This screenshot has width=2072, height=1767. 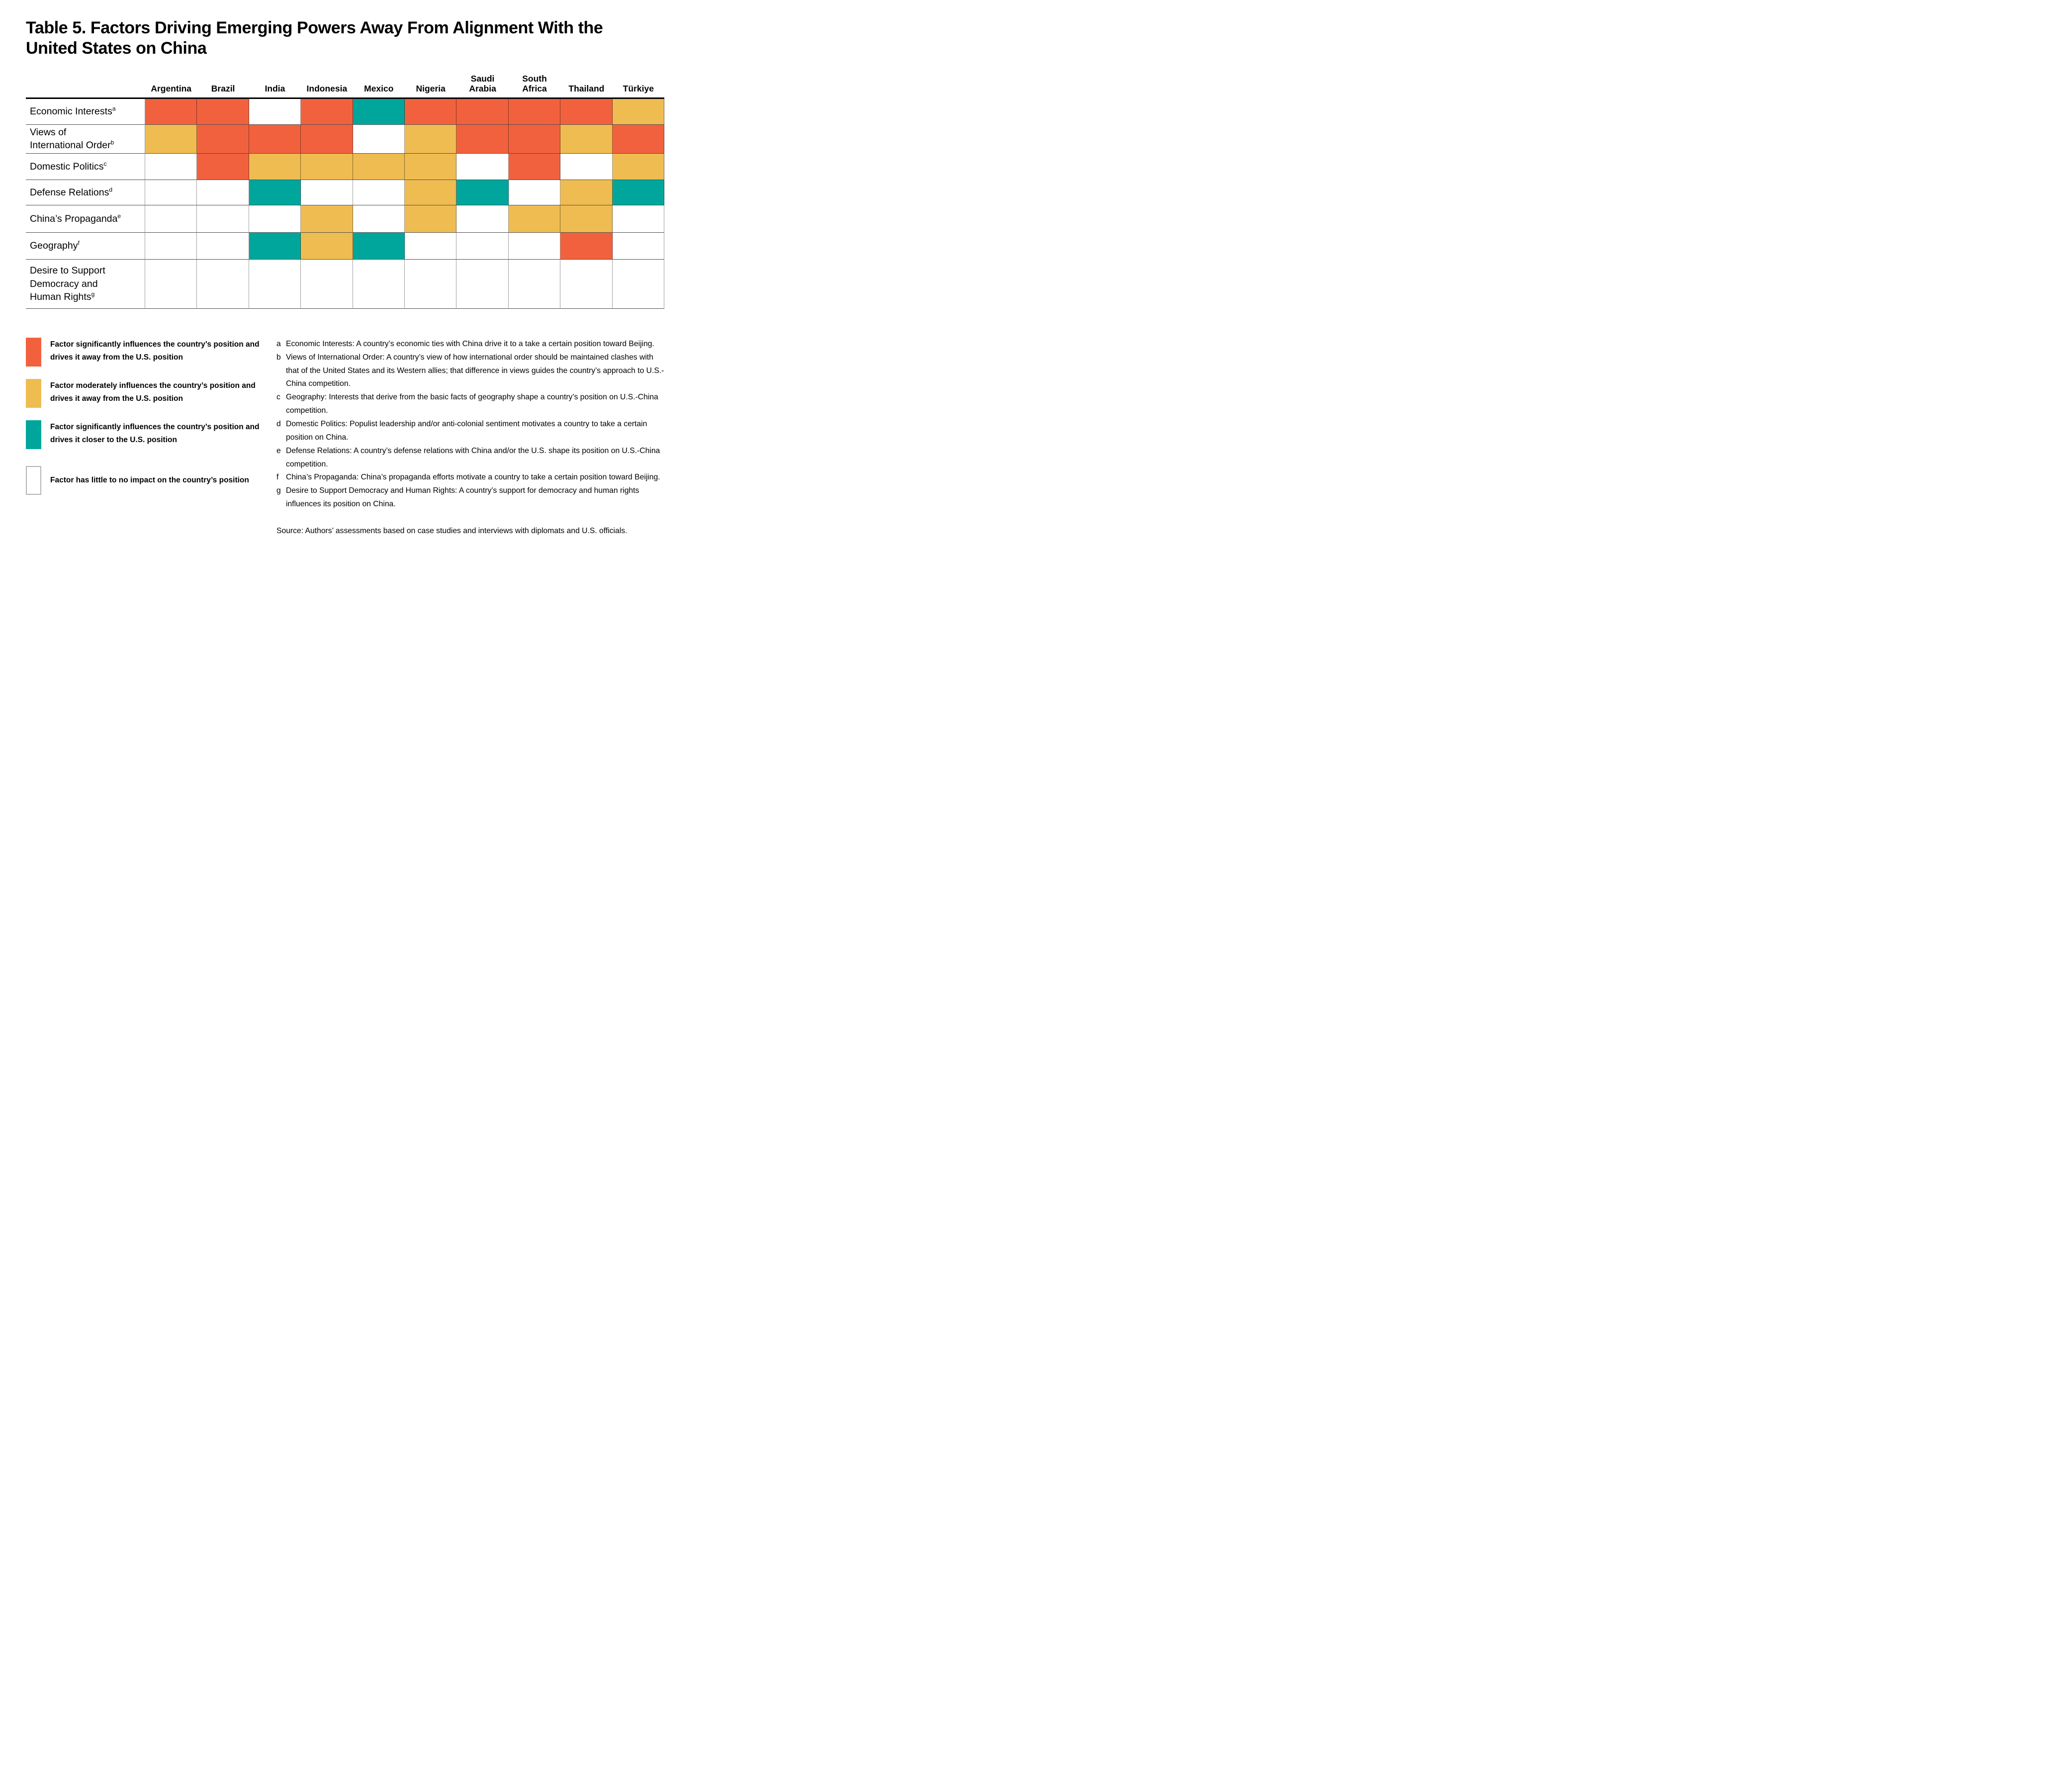 What do you see at coordinates (119, 216) in the screenshot?
I see `footnote-marker: e` at bounding box center [119, 216].